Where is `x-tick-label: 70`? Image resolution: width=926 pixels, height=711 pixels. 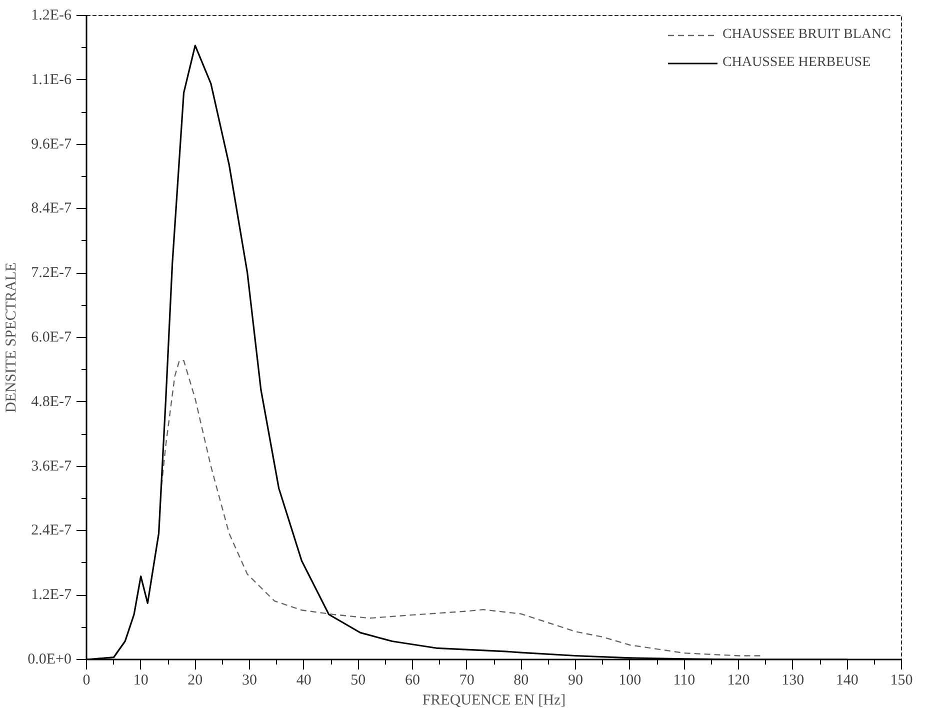 x-tick-label: 70 is located at coordinates (466, 680).